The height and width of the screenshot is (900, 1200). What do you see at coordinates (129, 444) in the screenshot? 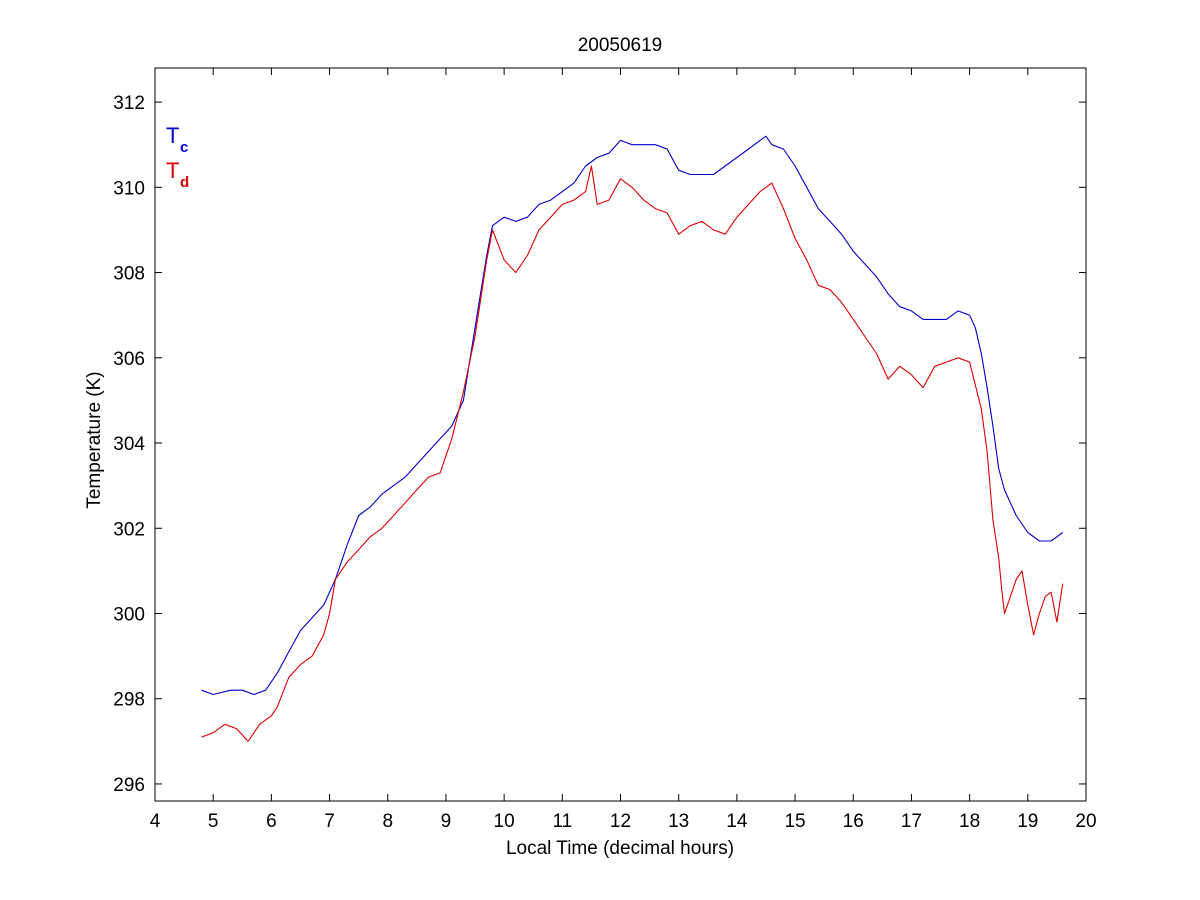
I see `y-tick-label: 304` at bounding box center [129, 444].